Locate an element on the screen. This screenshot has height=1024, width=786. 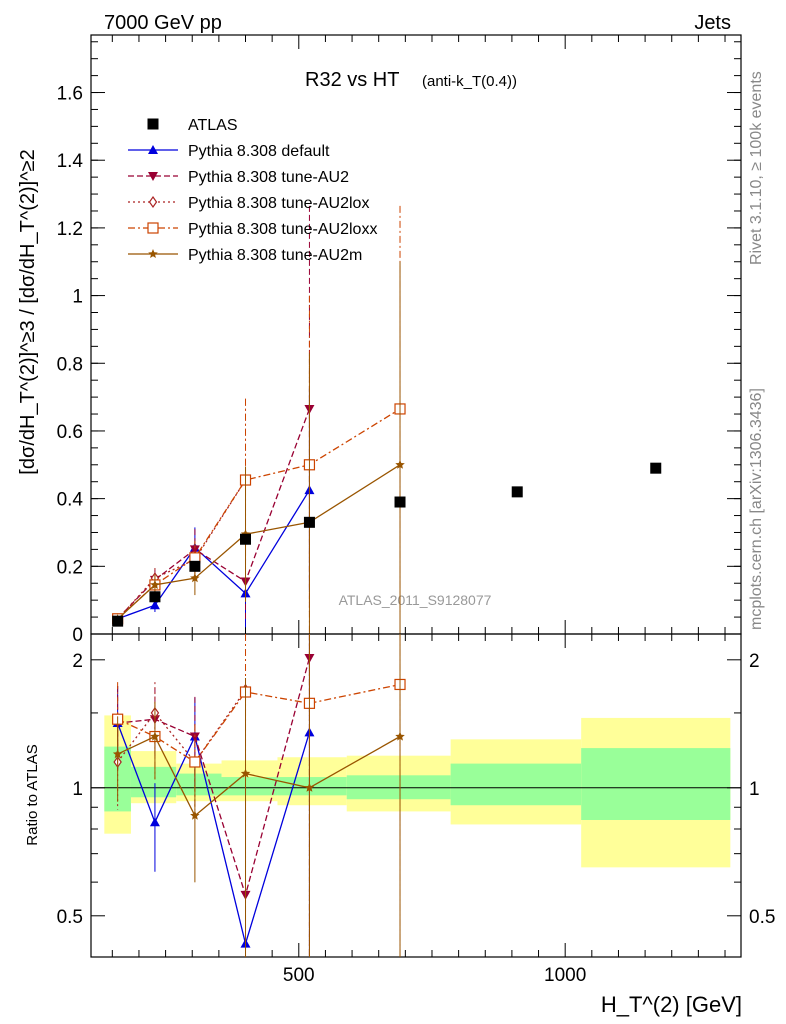
x-tick-label: 1000 is located at coordinates (565, 975).